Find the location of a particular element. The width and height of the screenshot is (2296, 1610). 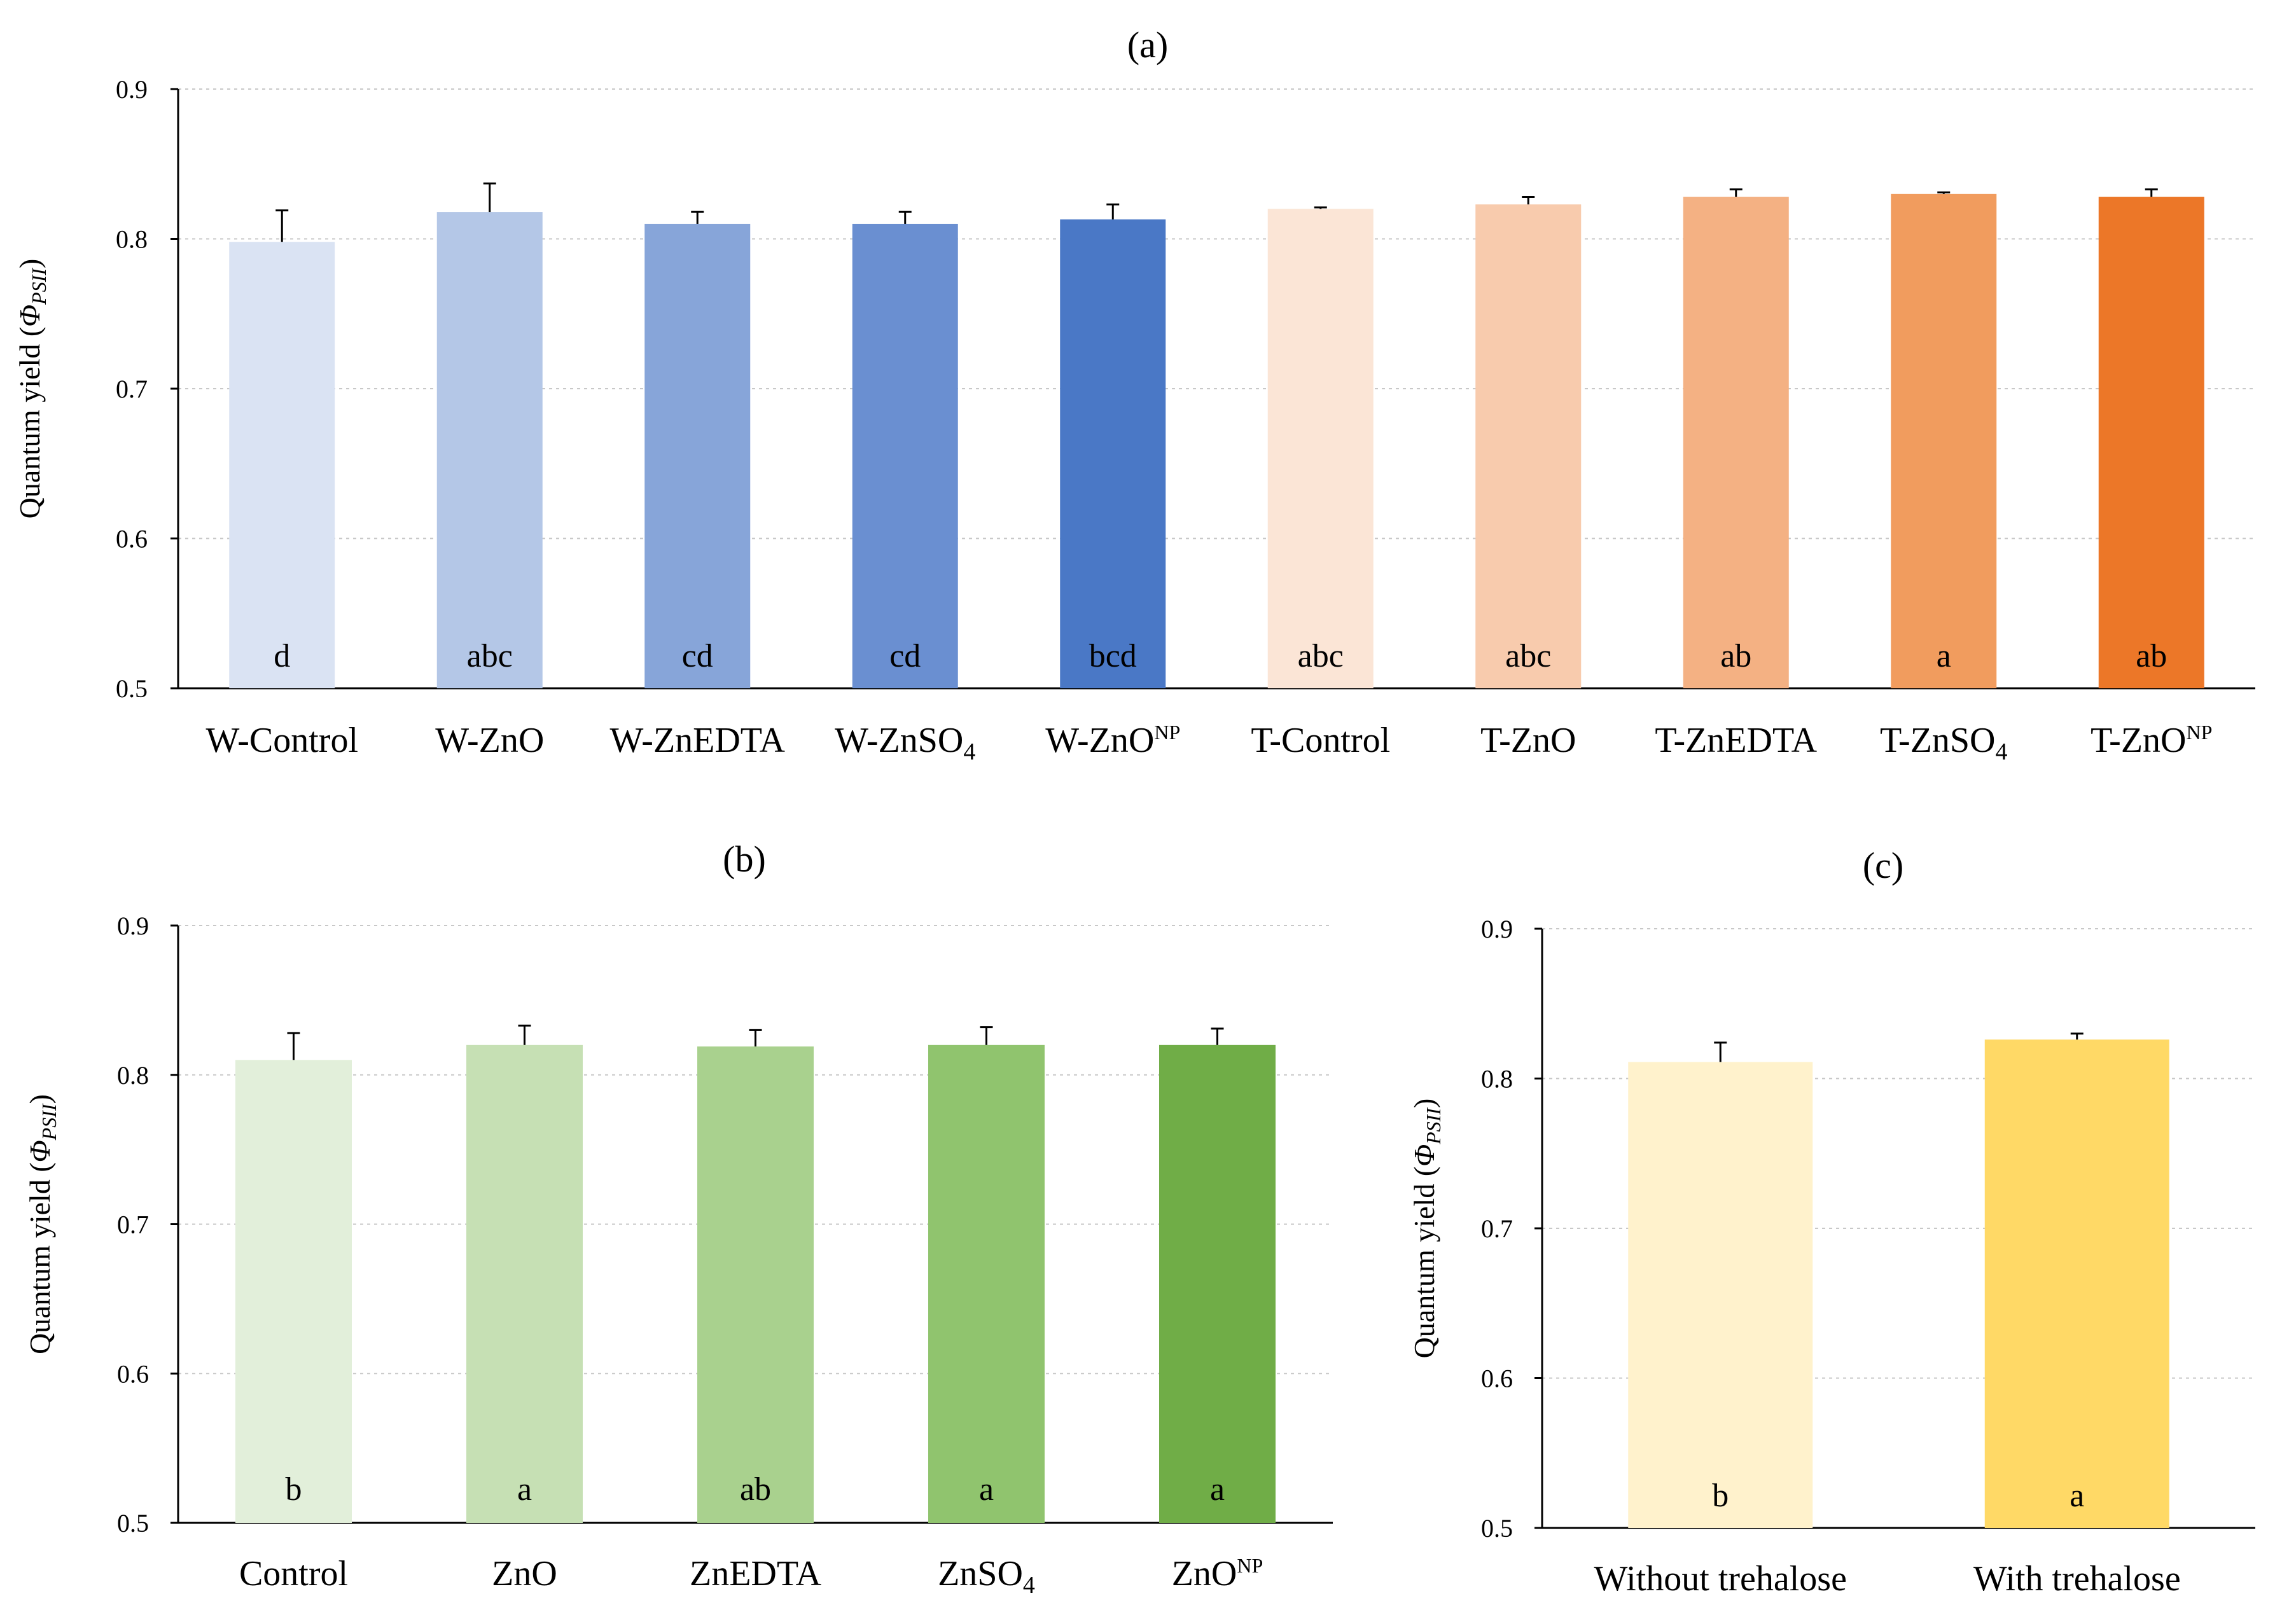

x-category-text: W-ZnSO is located at coordinates (899, 741).